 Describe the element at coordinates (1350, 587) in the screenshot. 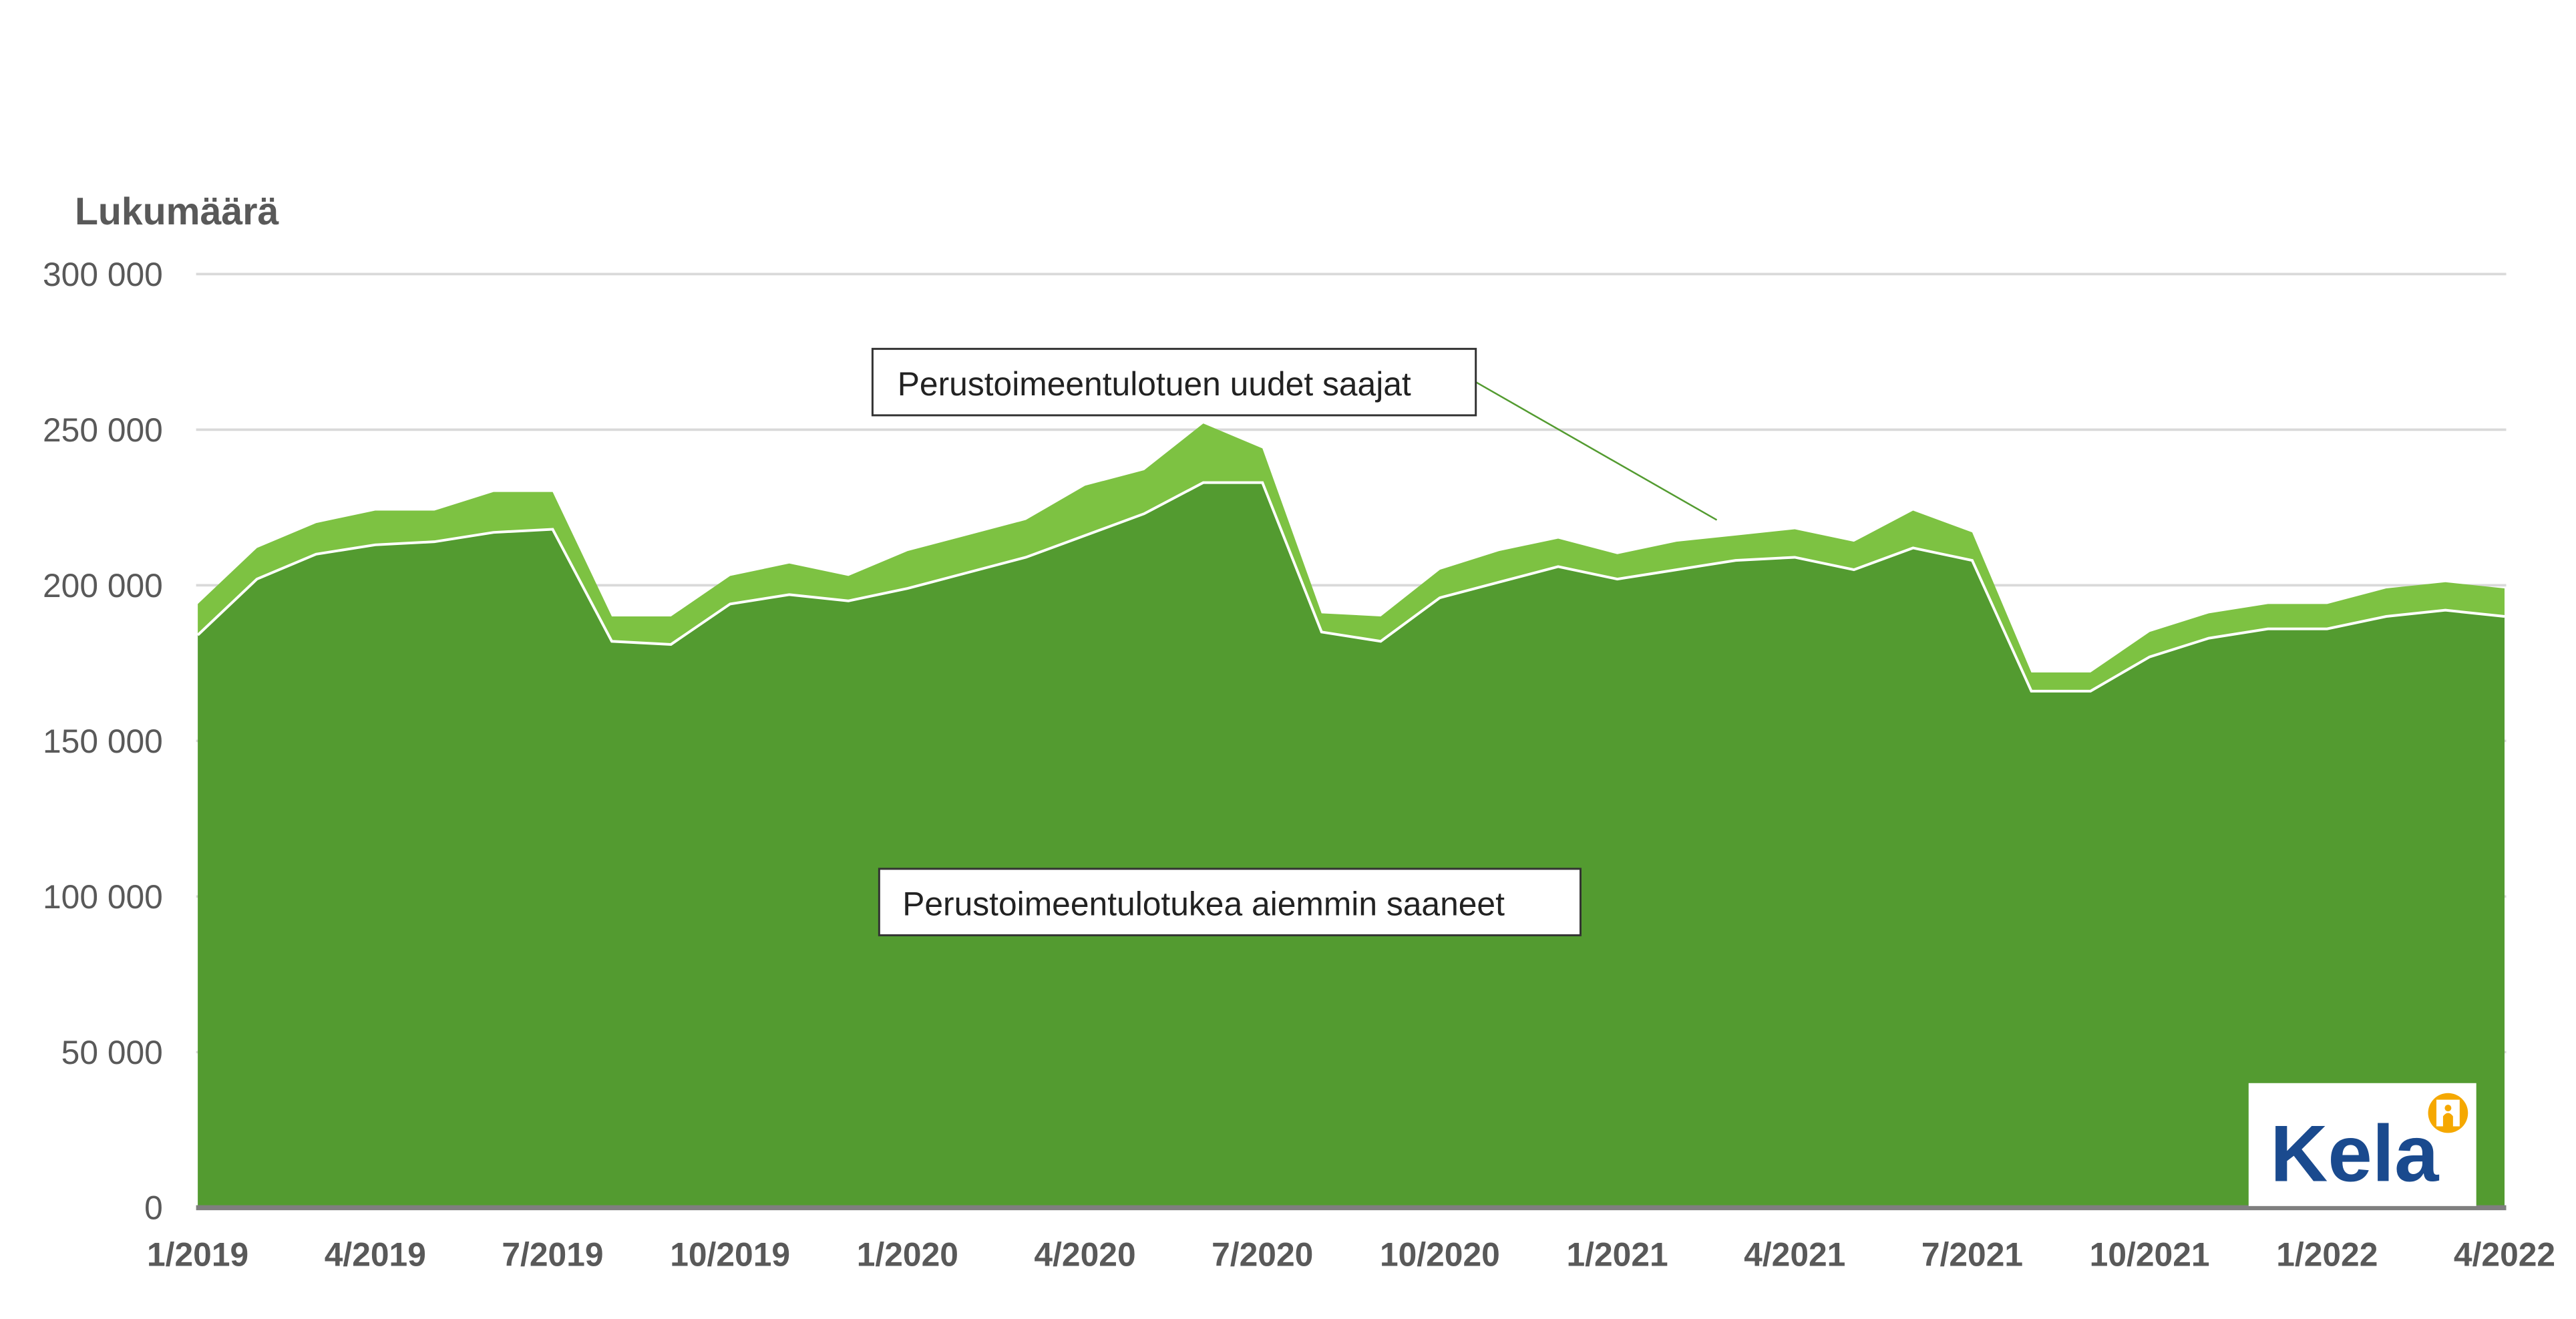

I see `series-boundary-line` at that location.